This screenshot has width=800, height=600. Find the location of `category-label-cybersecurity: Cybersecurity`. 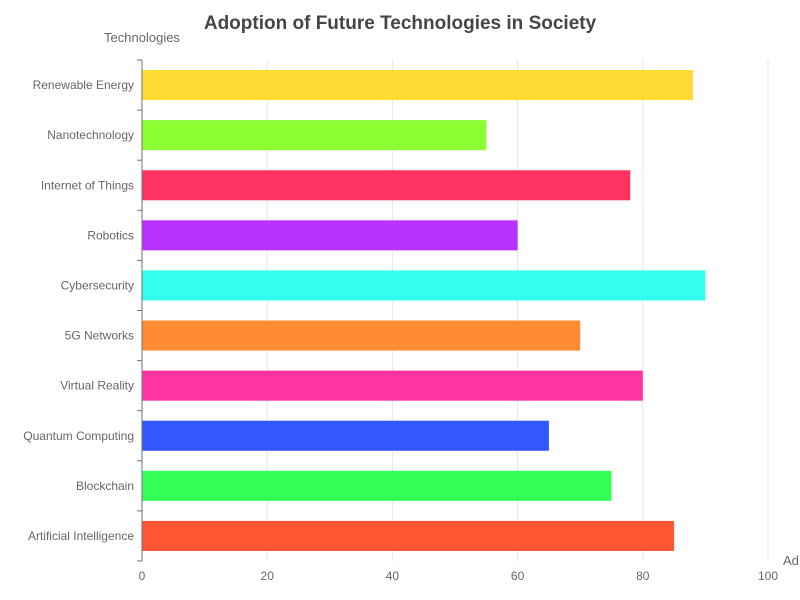

category-label-cybersecurity: Cybersecurity is located at coordinates (97, 285).